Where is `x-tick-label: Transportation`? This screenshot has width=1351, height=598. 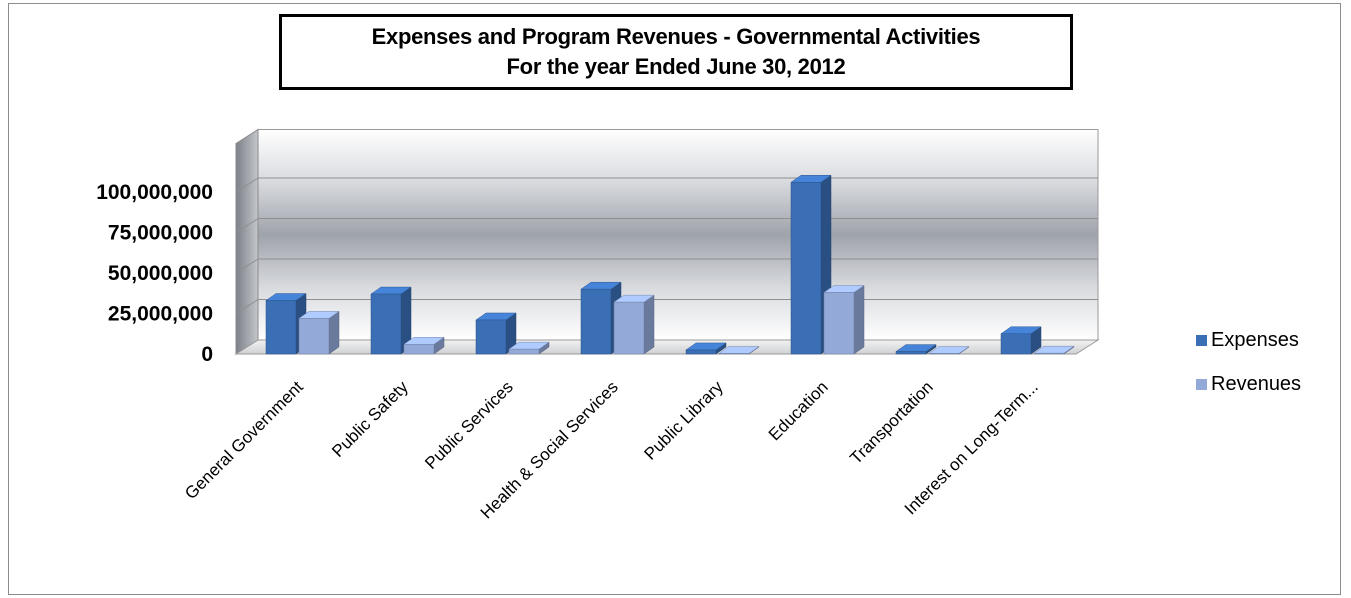 x-tick-label: Transportation is located at coordinates (891, 422).